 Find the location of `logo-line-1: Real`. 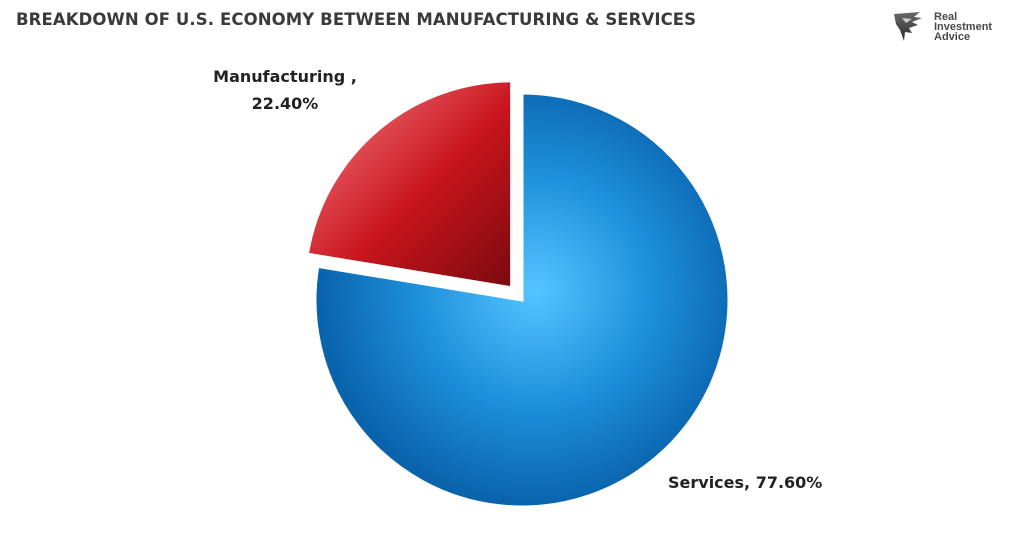

logo-line-1: Real is located at coordinates (946, 17).